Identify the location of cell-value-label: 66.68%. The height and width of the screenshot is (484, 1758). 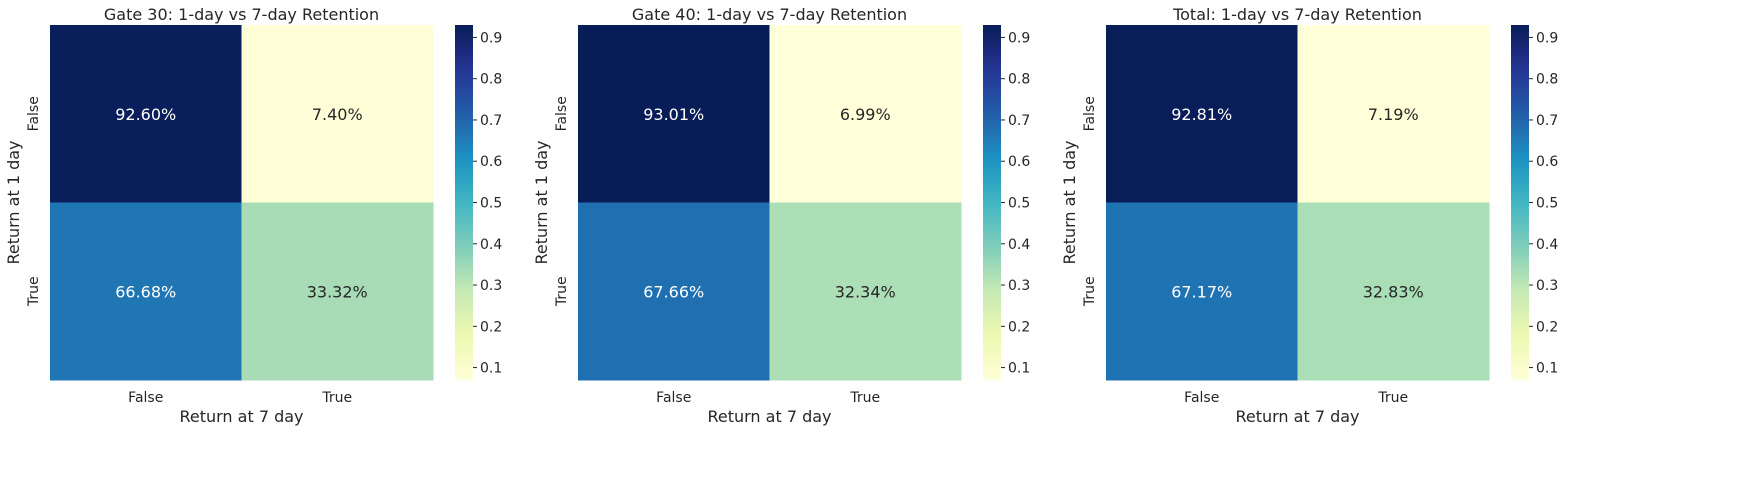
(145, 291).